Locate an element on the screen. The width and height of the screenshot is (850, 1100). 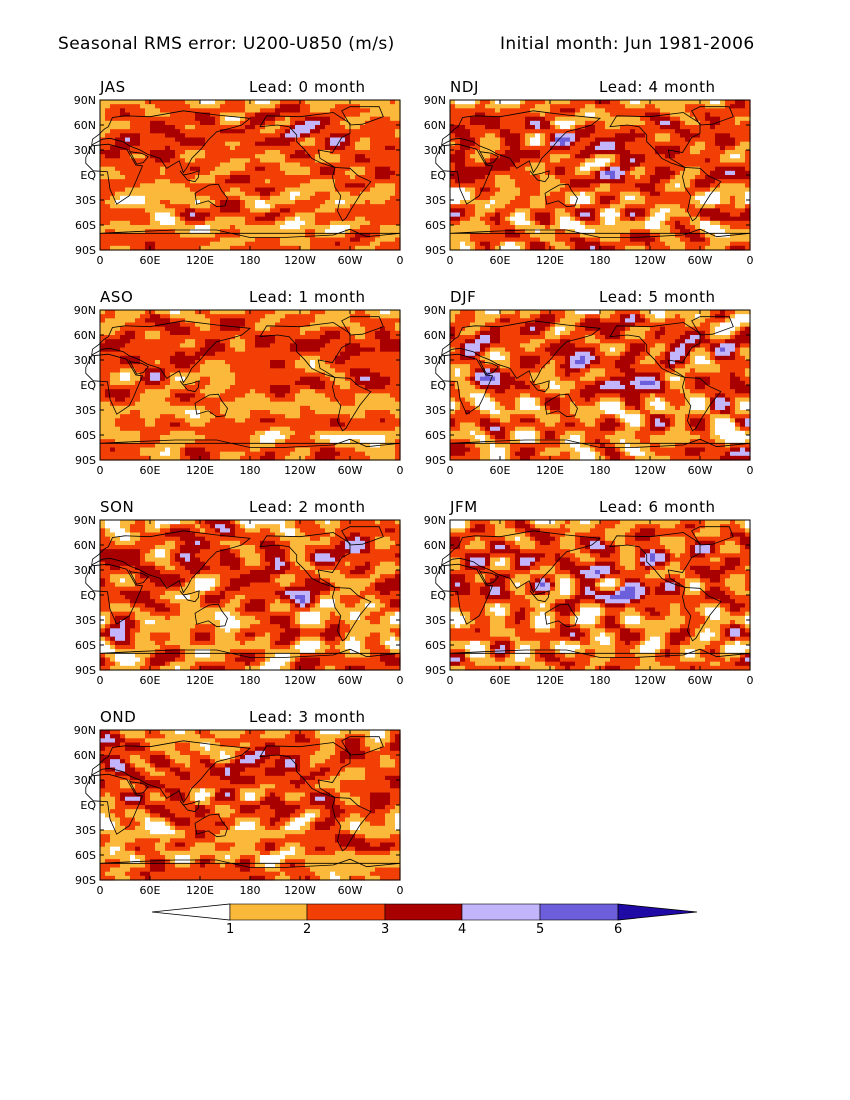
colorbar-label: 1 is located at coordinates (230, 929).